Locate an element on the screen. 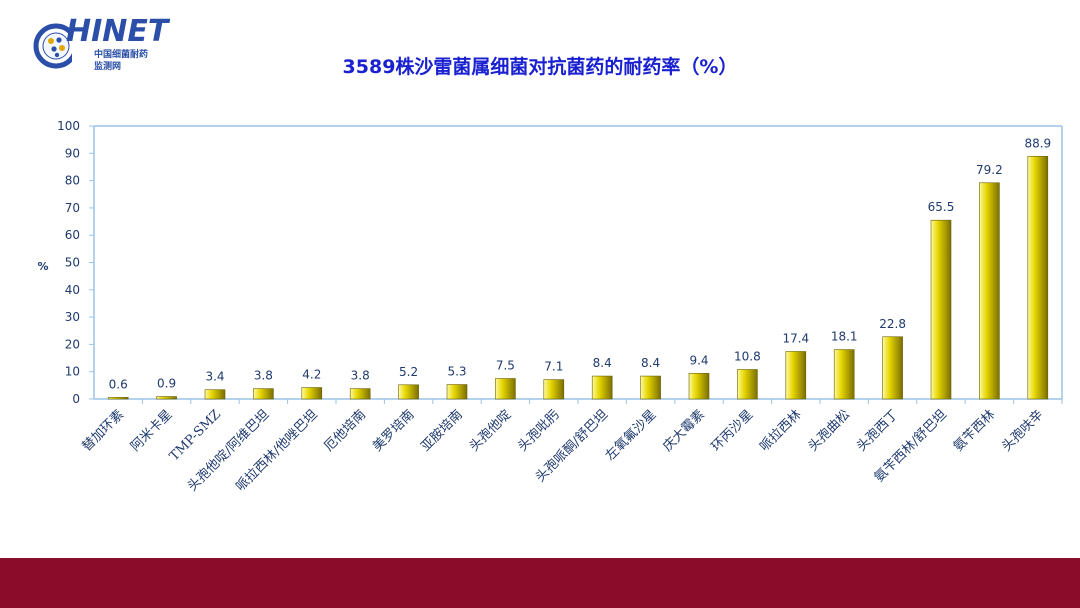 Image resolution: width=1080 pixels, height=608 pixels. x-tick-label: 头孢吡肟 is located at coordinates (538, 430).